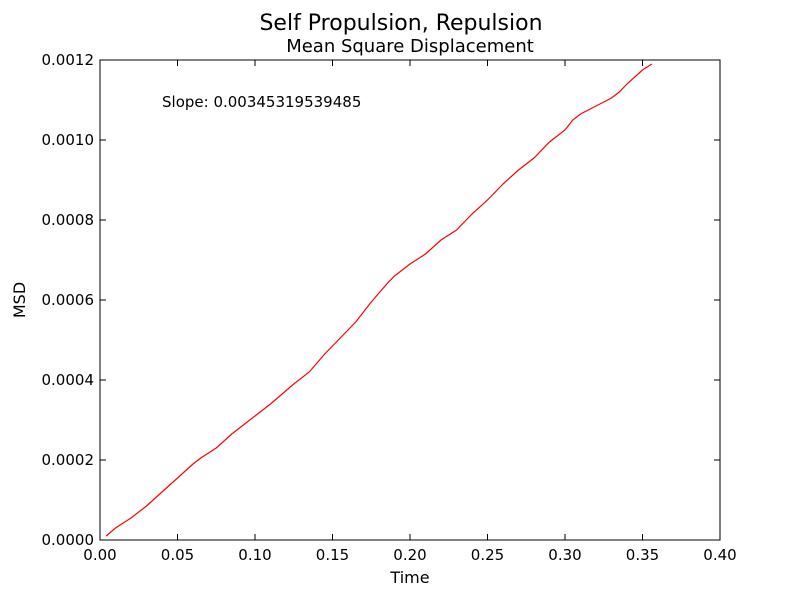  Describe the element at coordinates (68, 220) in the screenshot. I see `y-tick-label: 0.0008` at that location.